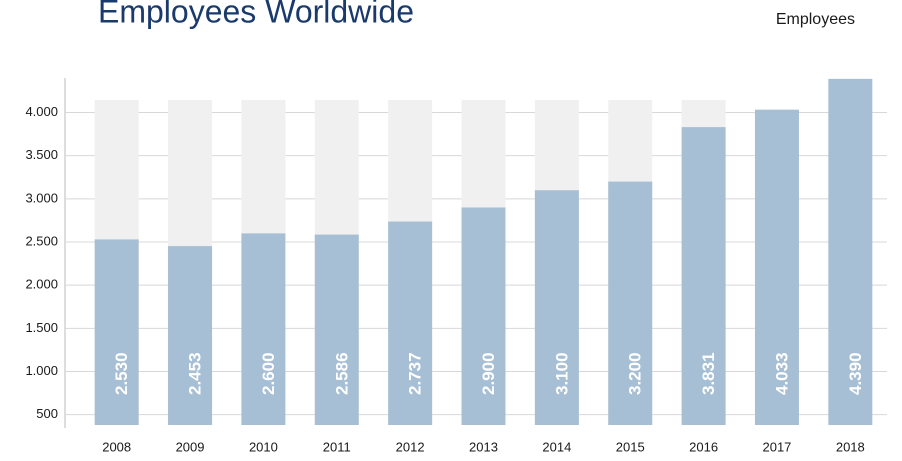  I want to click on value-label: 2.600, so click(268, 373).